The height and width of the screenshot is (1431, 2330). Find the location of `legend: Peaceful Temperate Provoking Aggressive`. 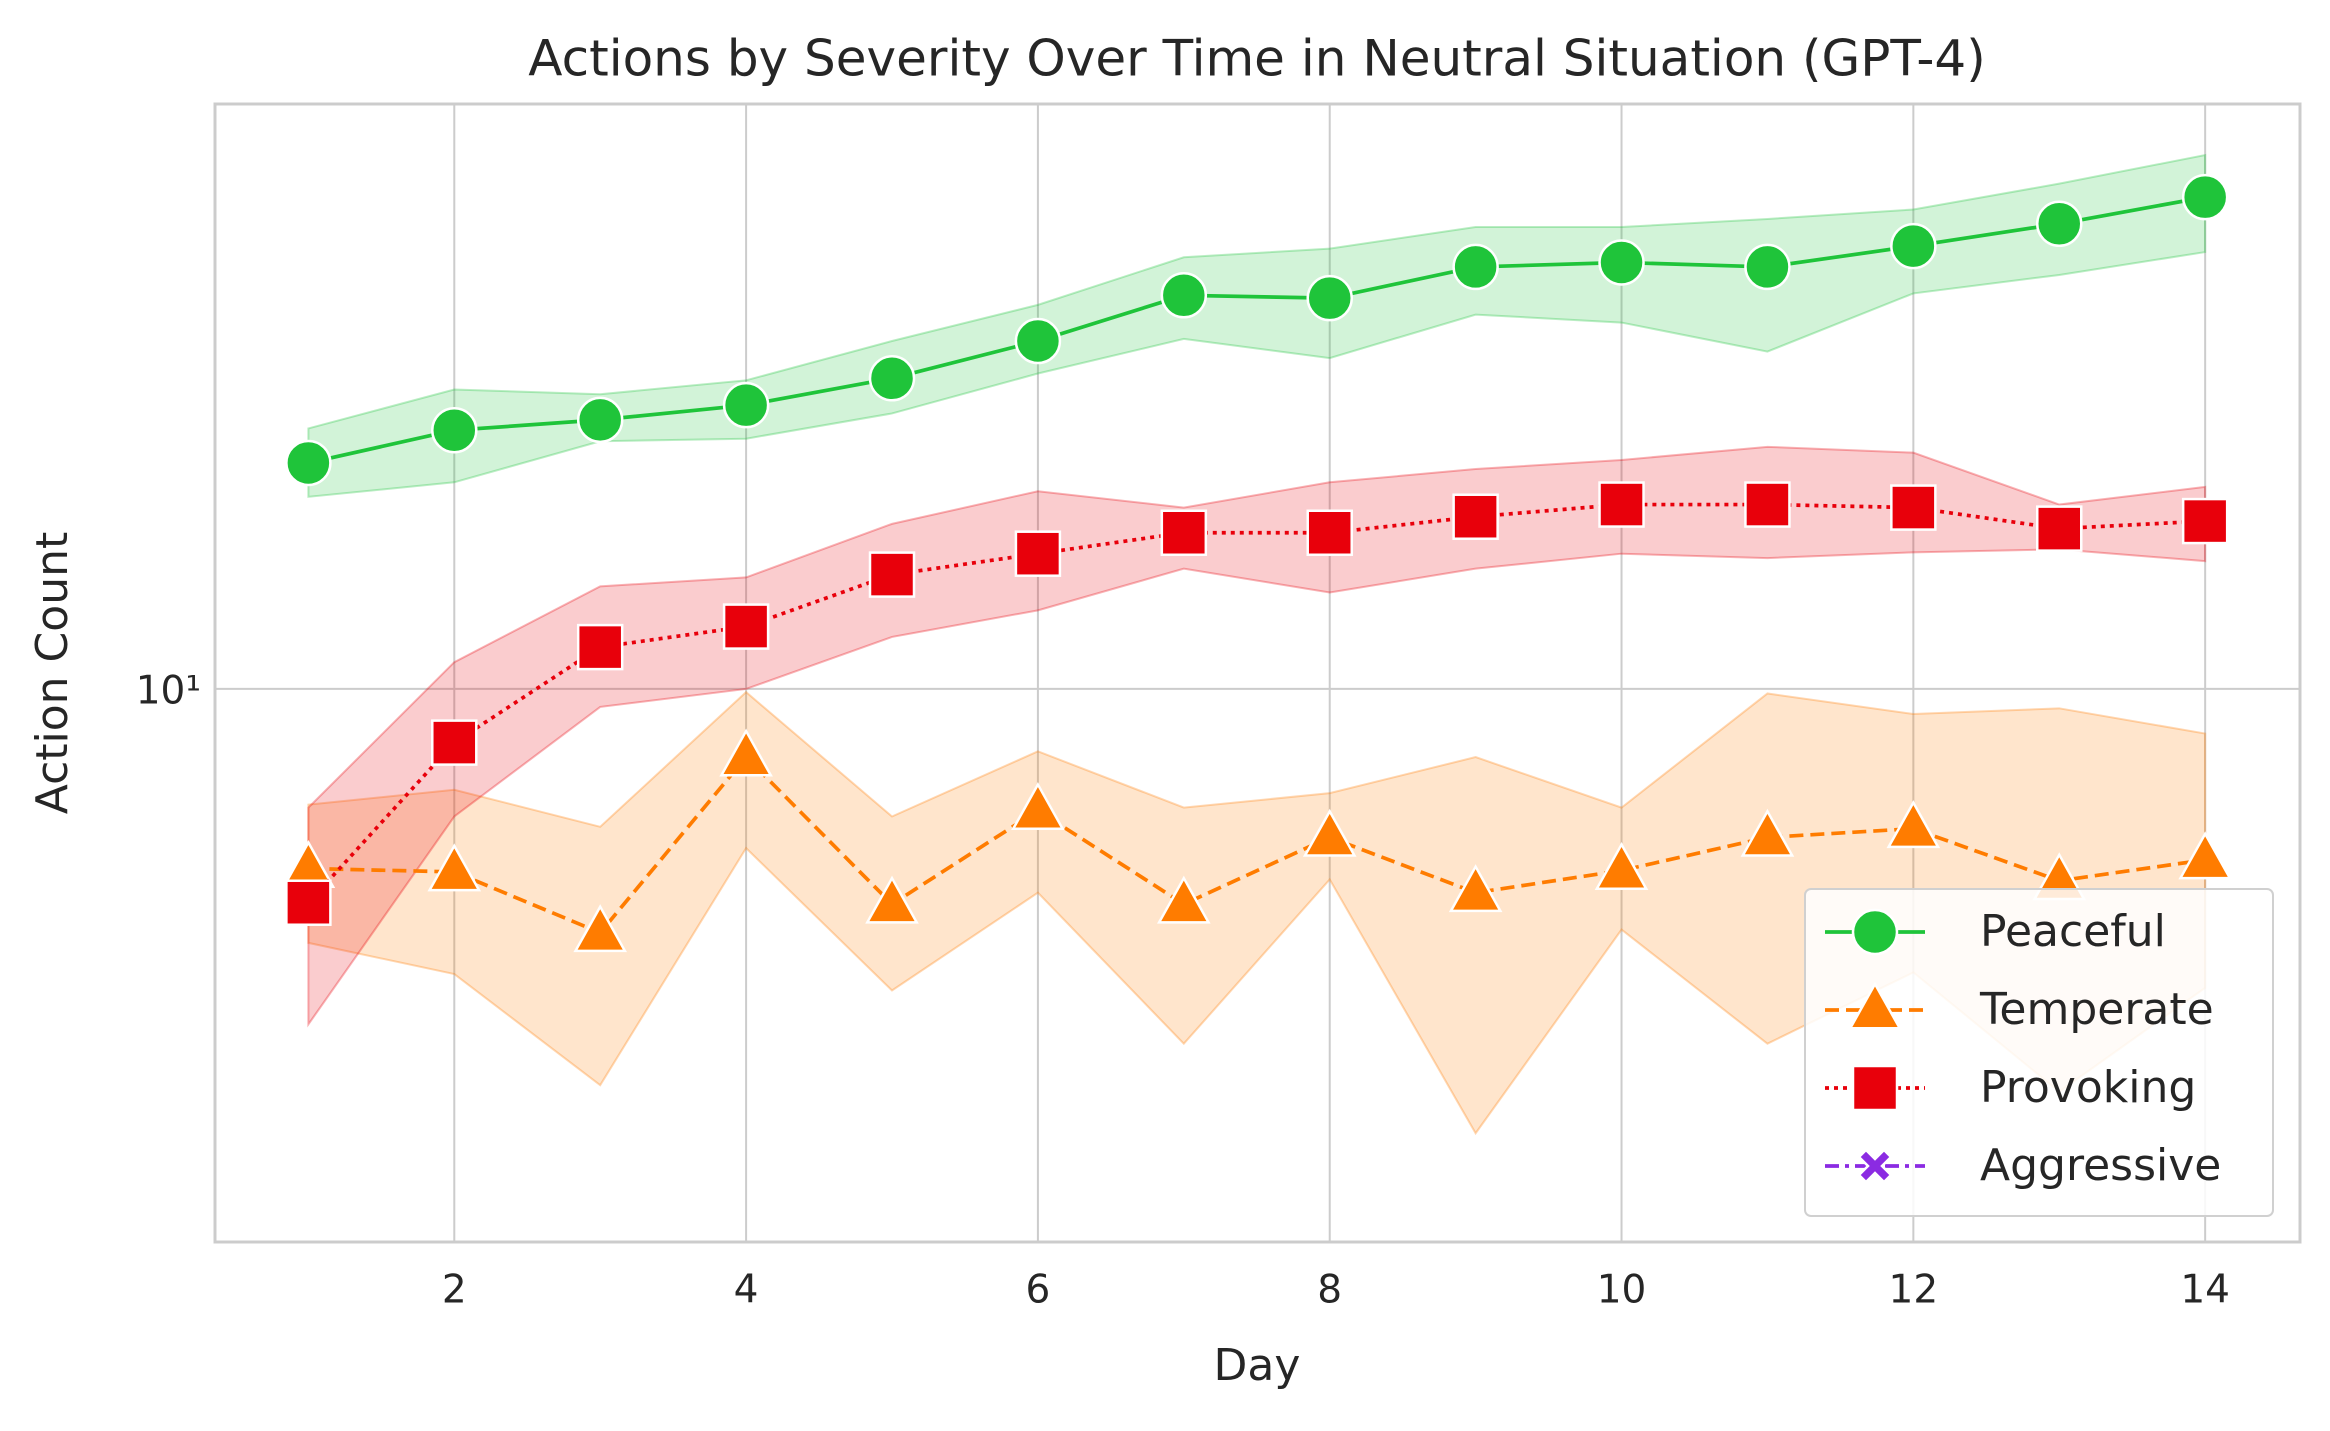

legend: Peaceful Temperate Provoking Aggressive is located at coordinates (2039, 1052).